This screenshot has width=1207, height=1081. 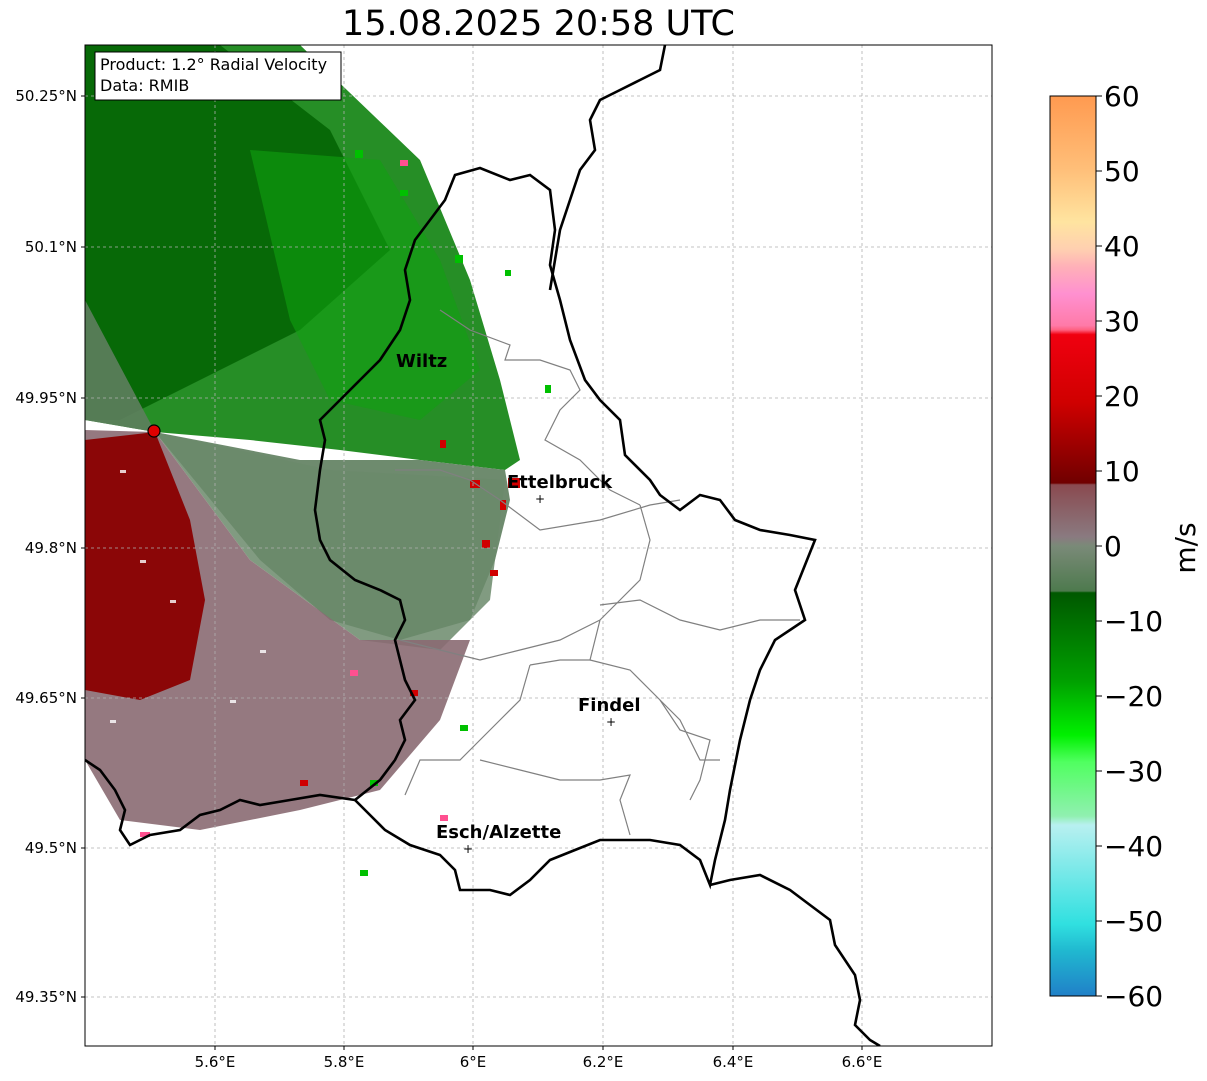 What do you see at coordinates (498, 832) in the screenshot?
I see `city-label-esch: Esch/Alzette` at bounding box center [498, 832].